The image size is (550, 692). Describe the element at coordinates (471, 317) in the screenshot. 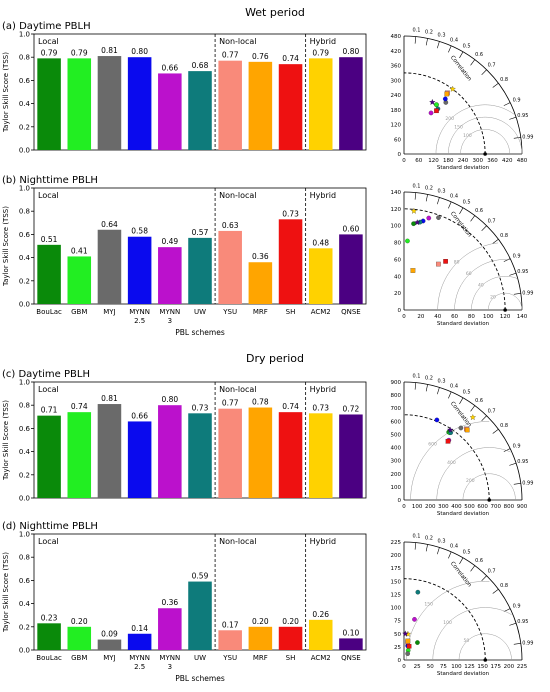

I see `x-tick-label: 80` at that location.